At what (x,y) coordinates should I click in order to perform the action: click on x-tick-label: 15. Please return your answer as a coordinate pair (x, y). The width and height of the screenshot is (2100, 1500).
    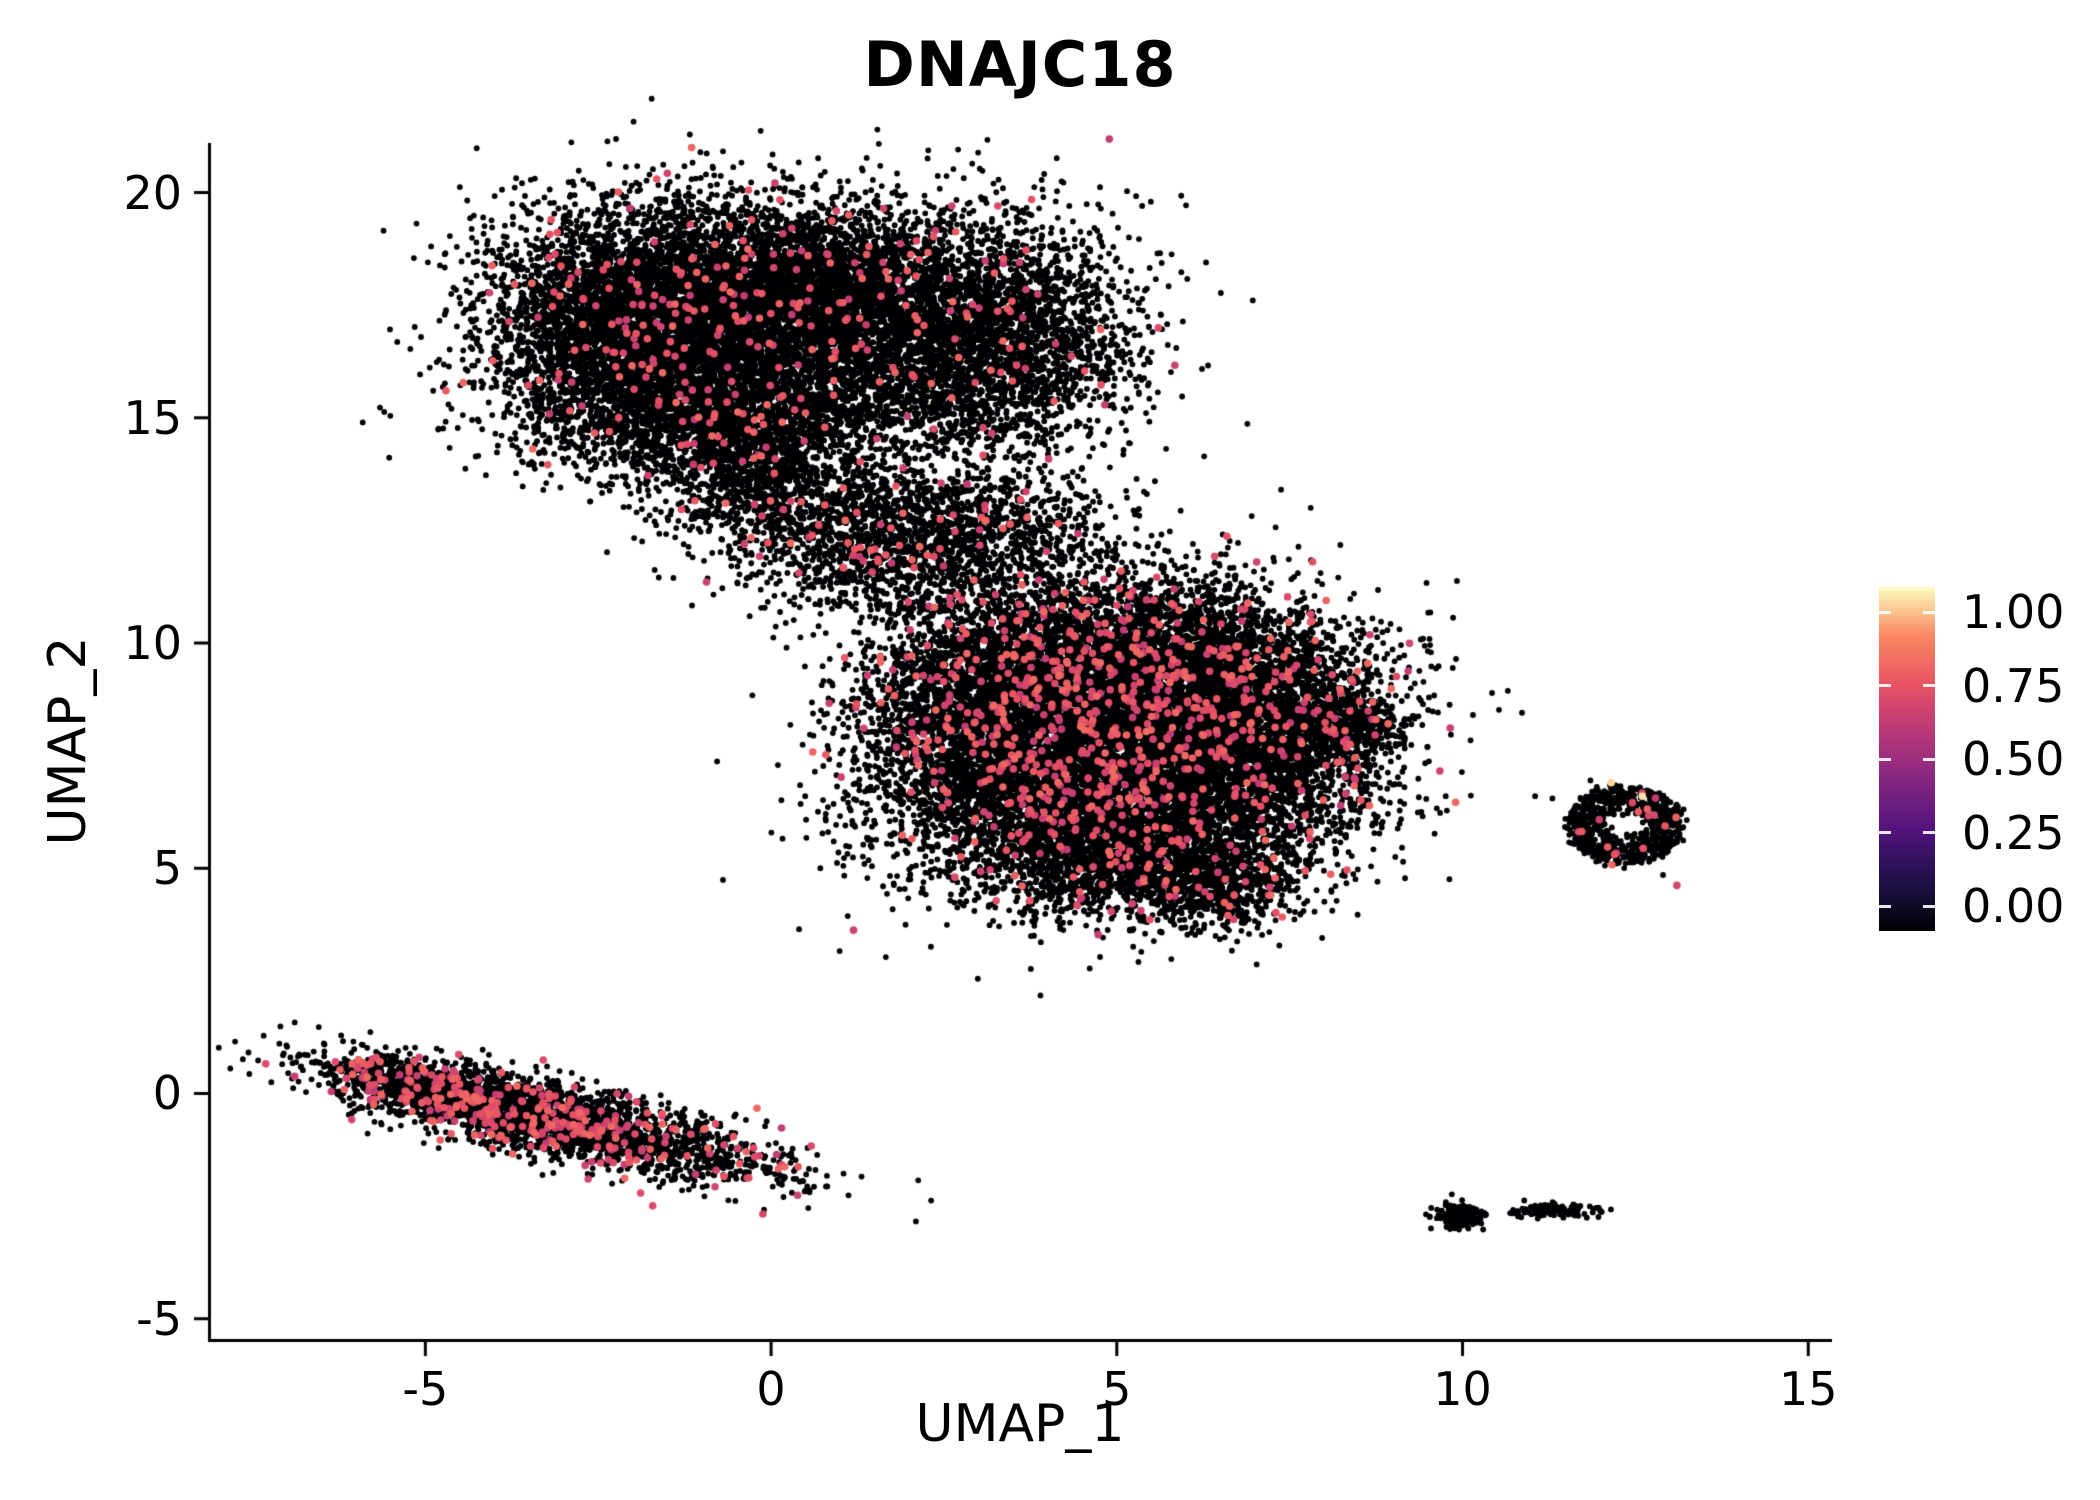
    Looking at the image, I should click on (1808, 1389).